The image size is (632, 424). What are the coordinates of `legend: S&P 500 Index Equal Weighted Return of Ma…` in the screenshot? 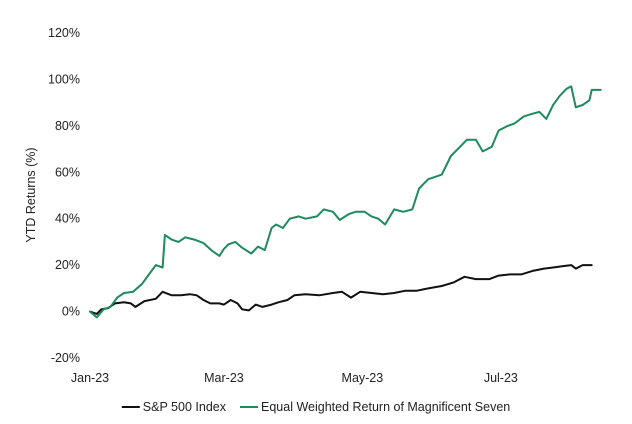 It's located at (315, 407).